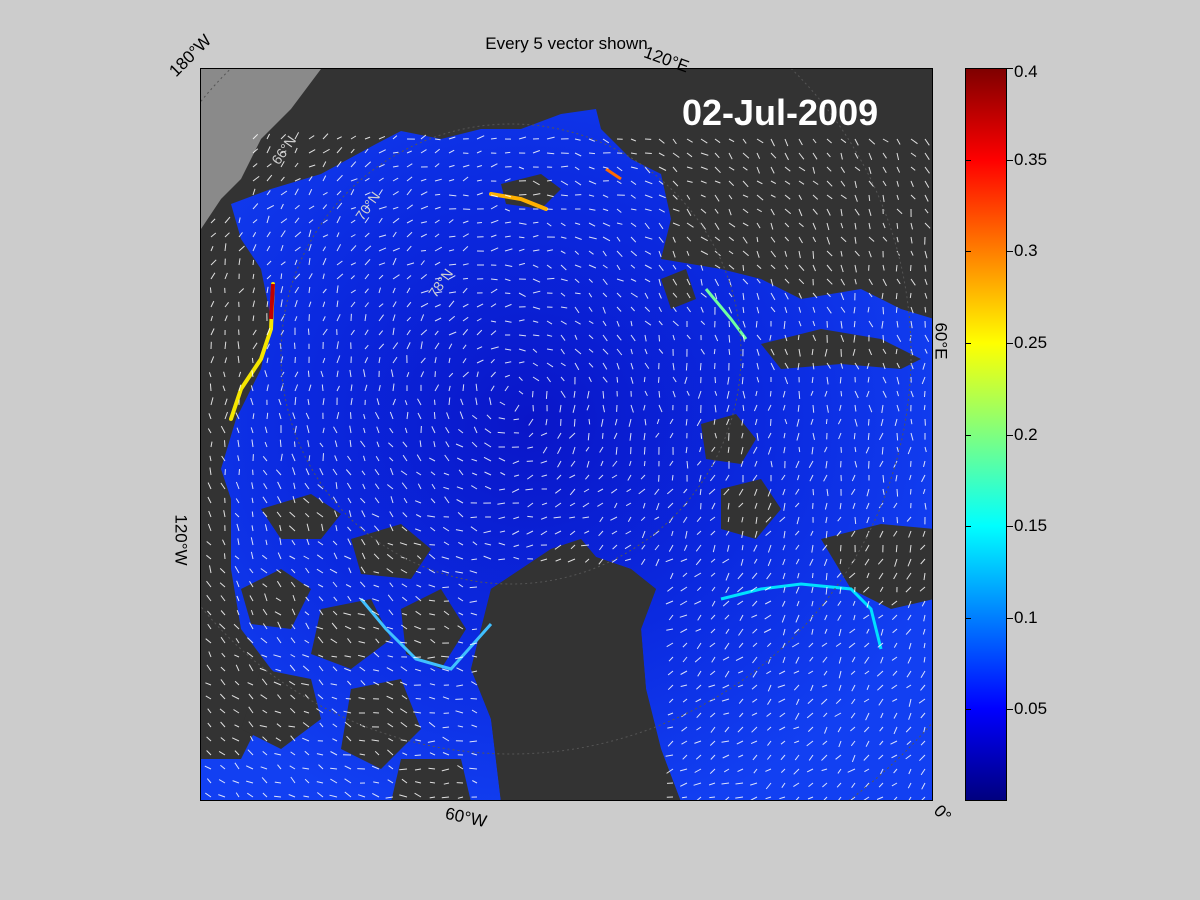  Describe the element at coordinates (1031, 159) in the screenshot. I see `colorbar-tick-label: 0.35` at that location.